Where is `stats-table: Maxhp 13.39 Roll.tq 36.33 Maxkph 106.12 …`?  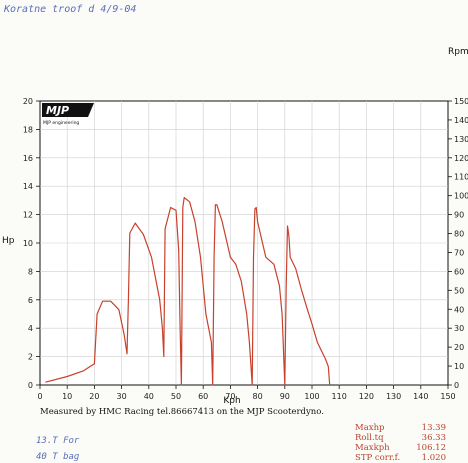 stats-table: Maxhp 13.39 Roll.tq 36.33 Maxkph 106.12 … is located at coordinates (400, 443).